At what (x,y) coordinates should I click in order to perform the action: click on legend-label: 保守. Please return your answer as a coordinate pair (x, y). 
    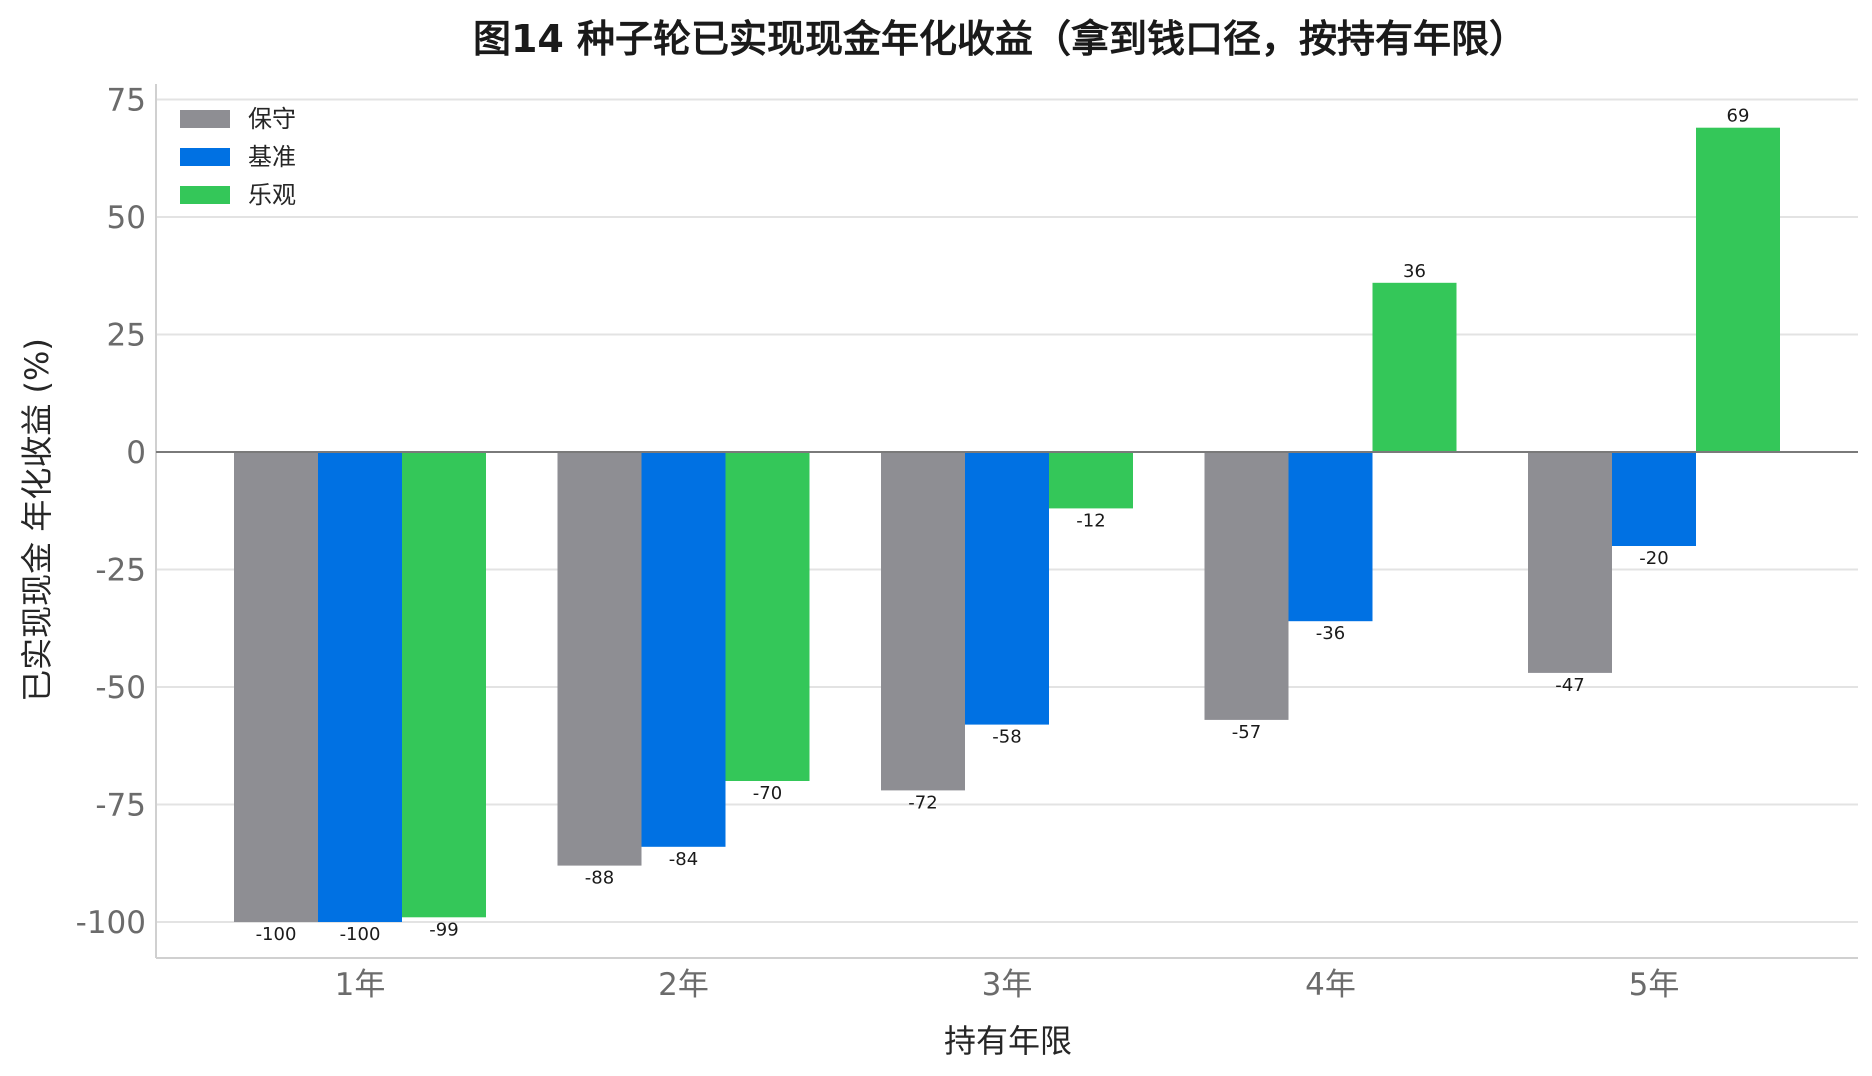
    Looking at the image, I should click on (272, 119).